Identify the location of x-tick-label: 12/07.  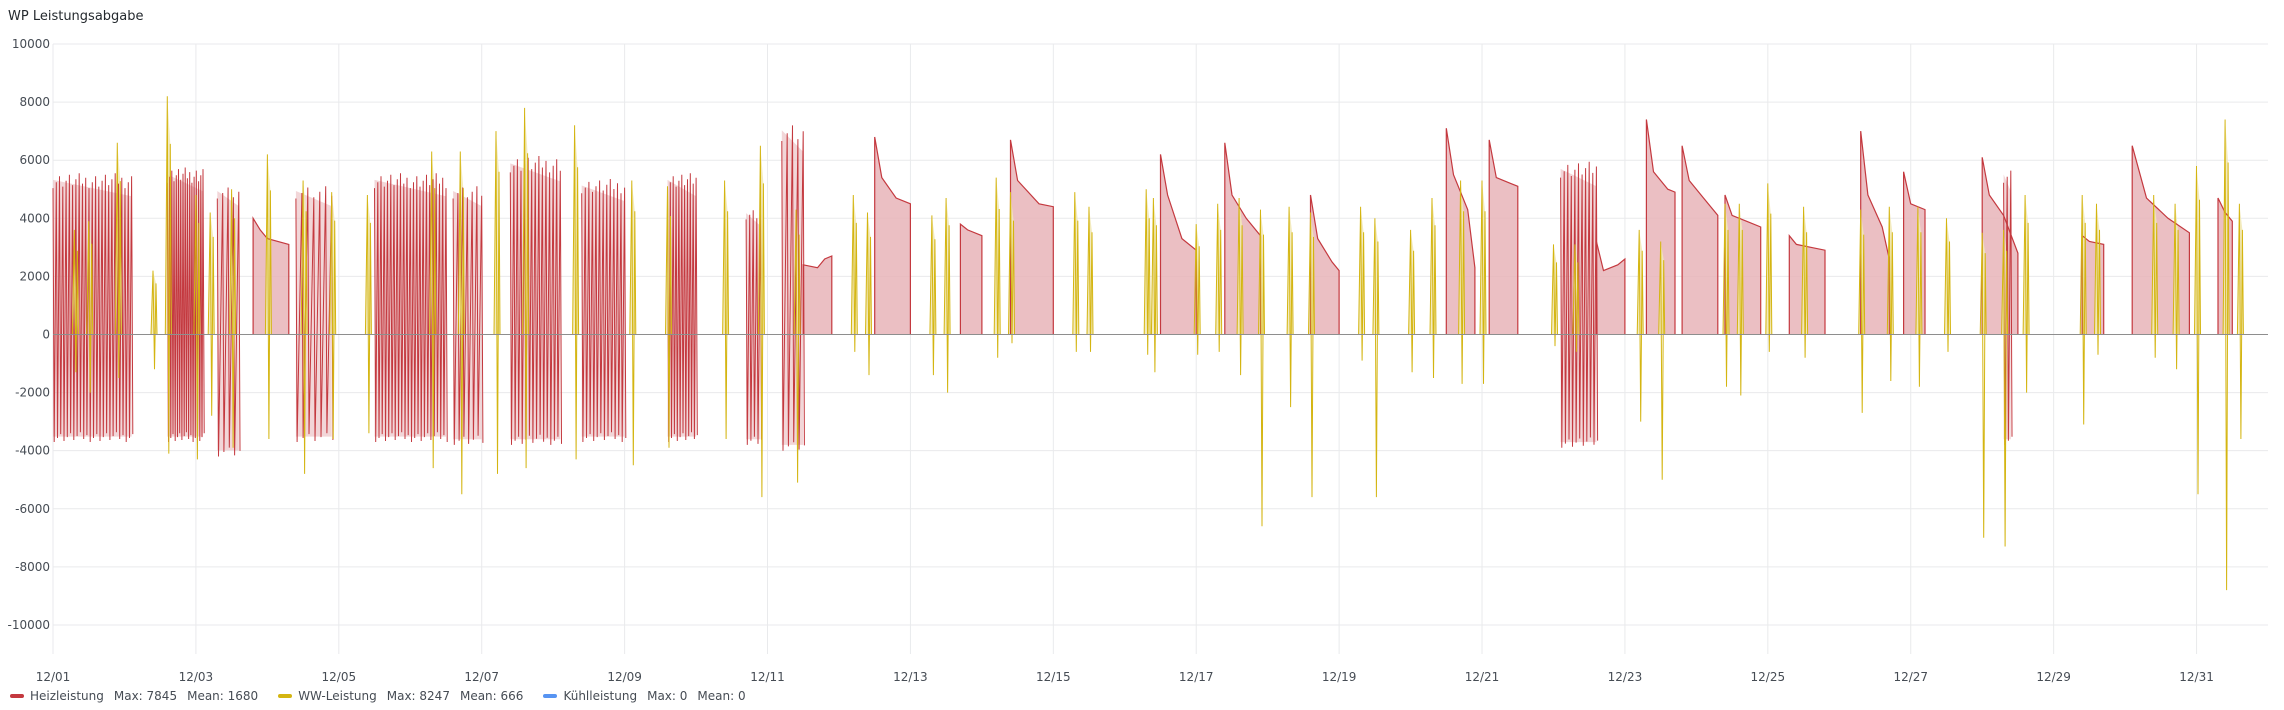
(481, 677).